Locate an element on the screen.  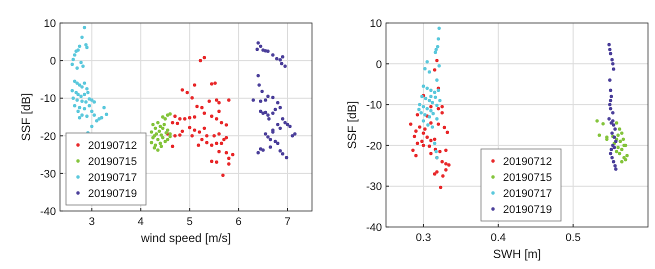
x-tick-label: 4 is located at coordinates (141, 222).